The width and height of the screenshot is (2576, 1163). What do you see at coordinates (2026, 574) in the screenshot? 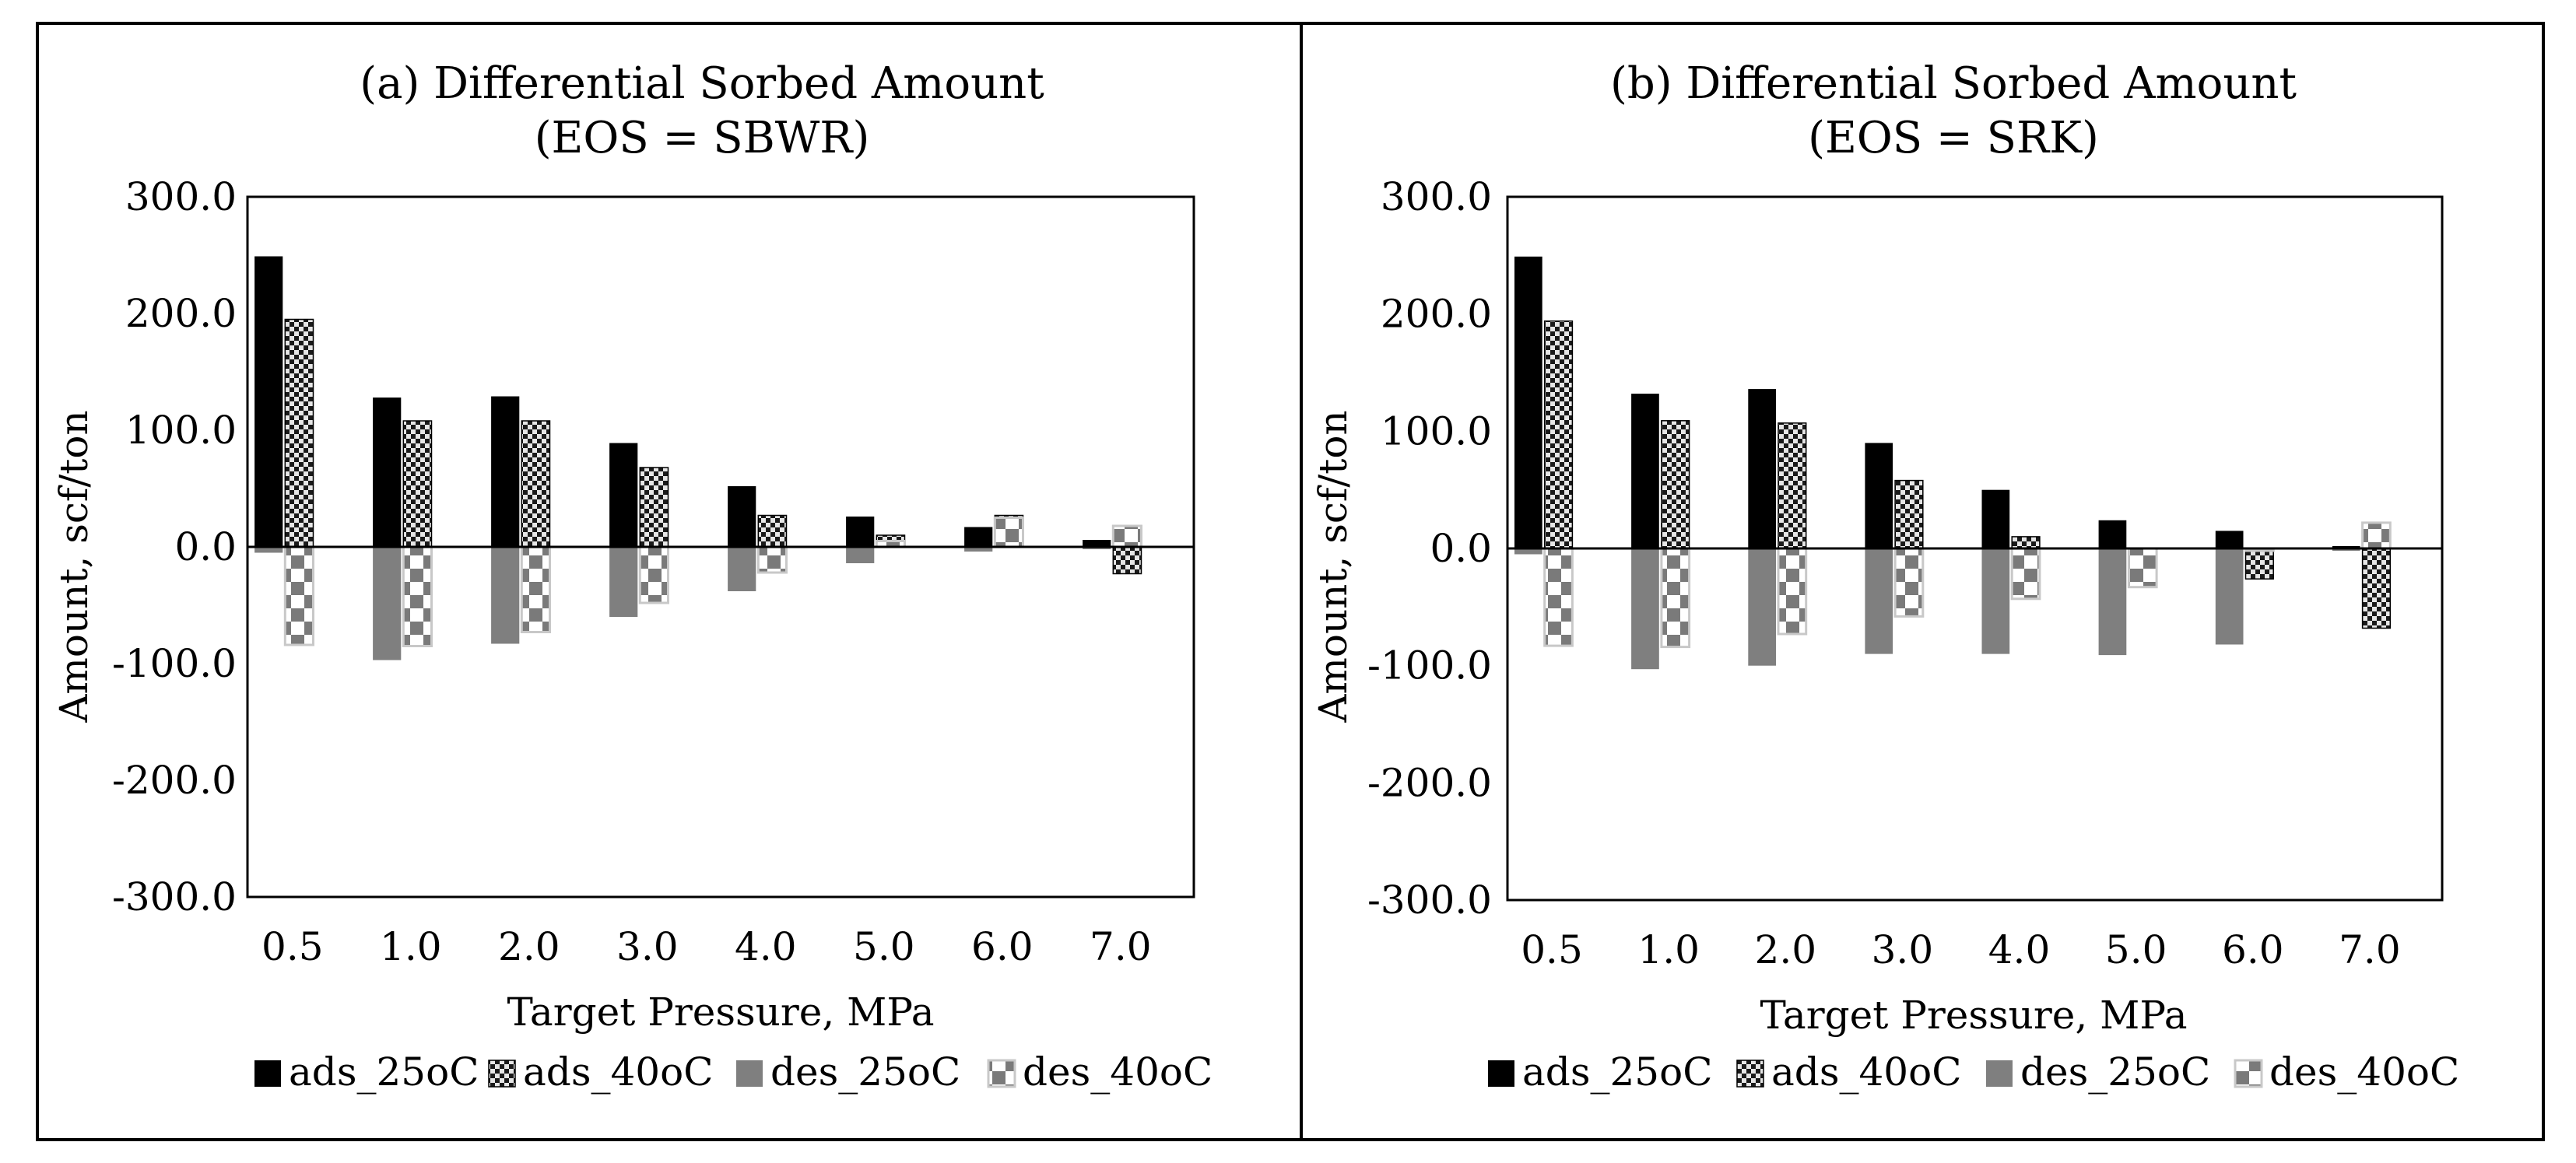
I see `bar-des_40oC-4.0` at bounding box center [2026, 574].